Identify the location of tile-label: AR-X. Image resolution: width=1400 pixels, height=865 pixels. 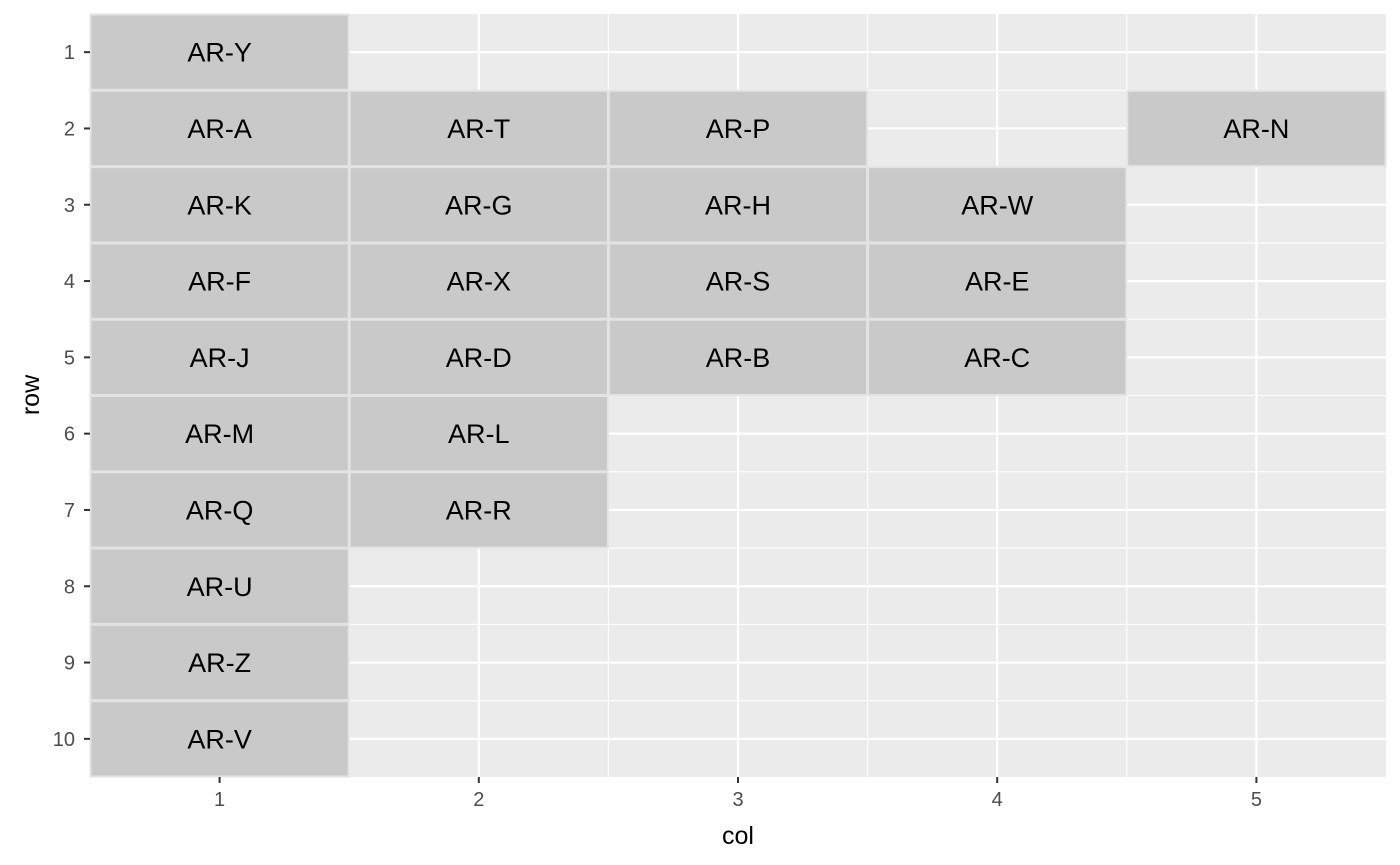
(479, 282).